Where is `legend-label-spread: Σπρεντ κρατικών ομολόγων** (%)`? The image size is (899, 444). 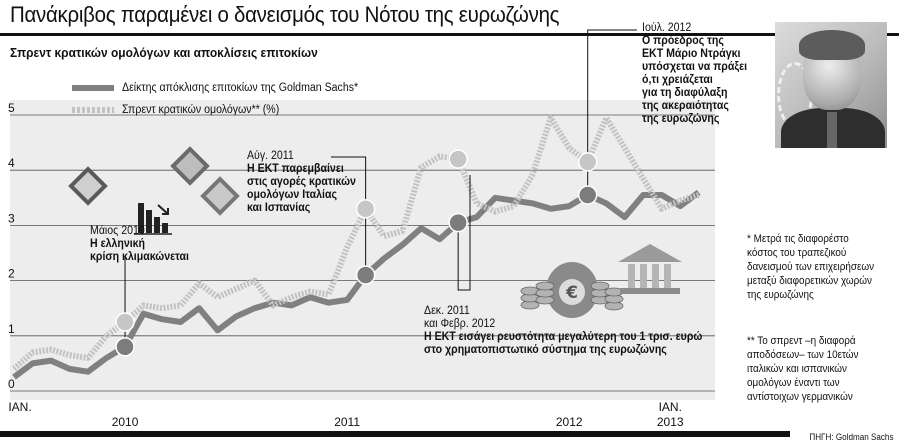 legend-label-spread: Σπρεντ κρατικών ομολόγων** (%) is located at coordinates (201, 110).